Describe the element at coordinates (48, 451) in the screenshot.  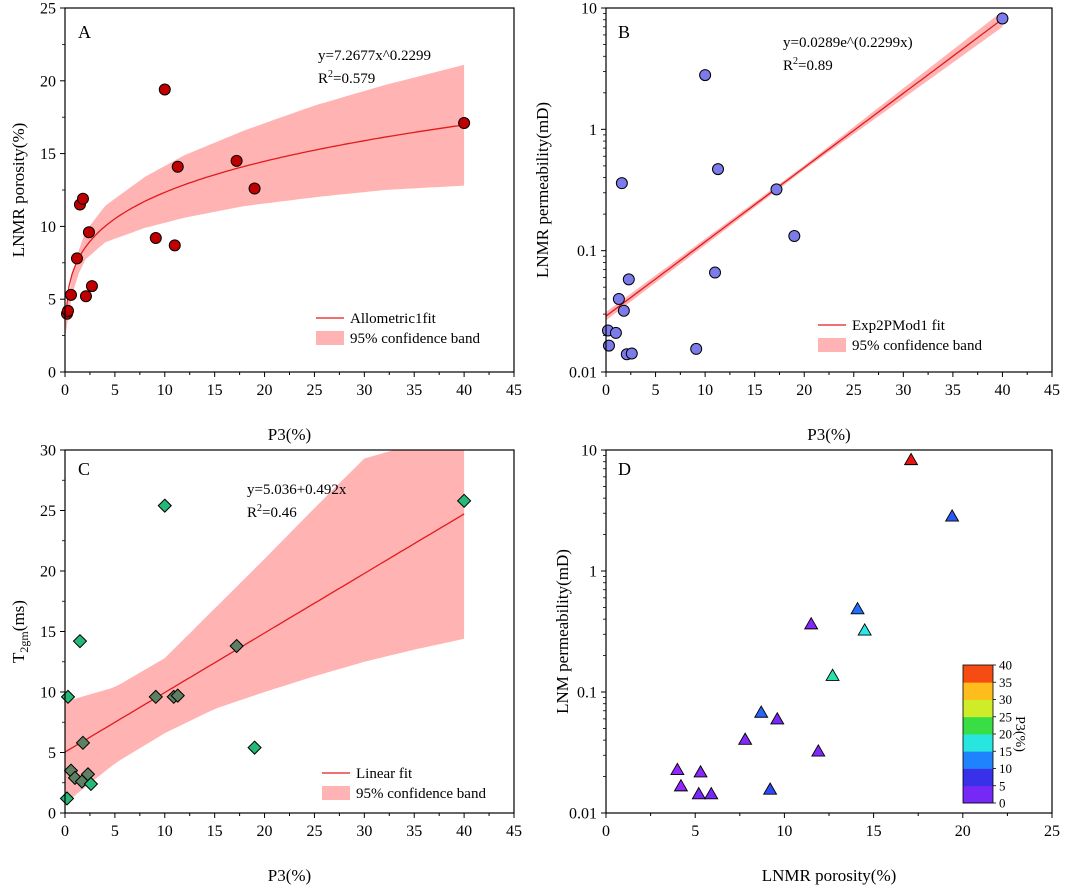
I see `y-tick-label: 30` at that location.